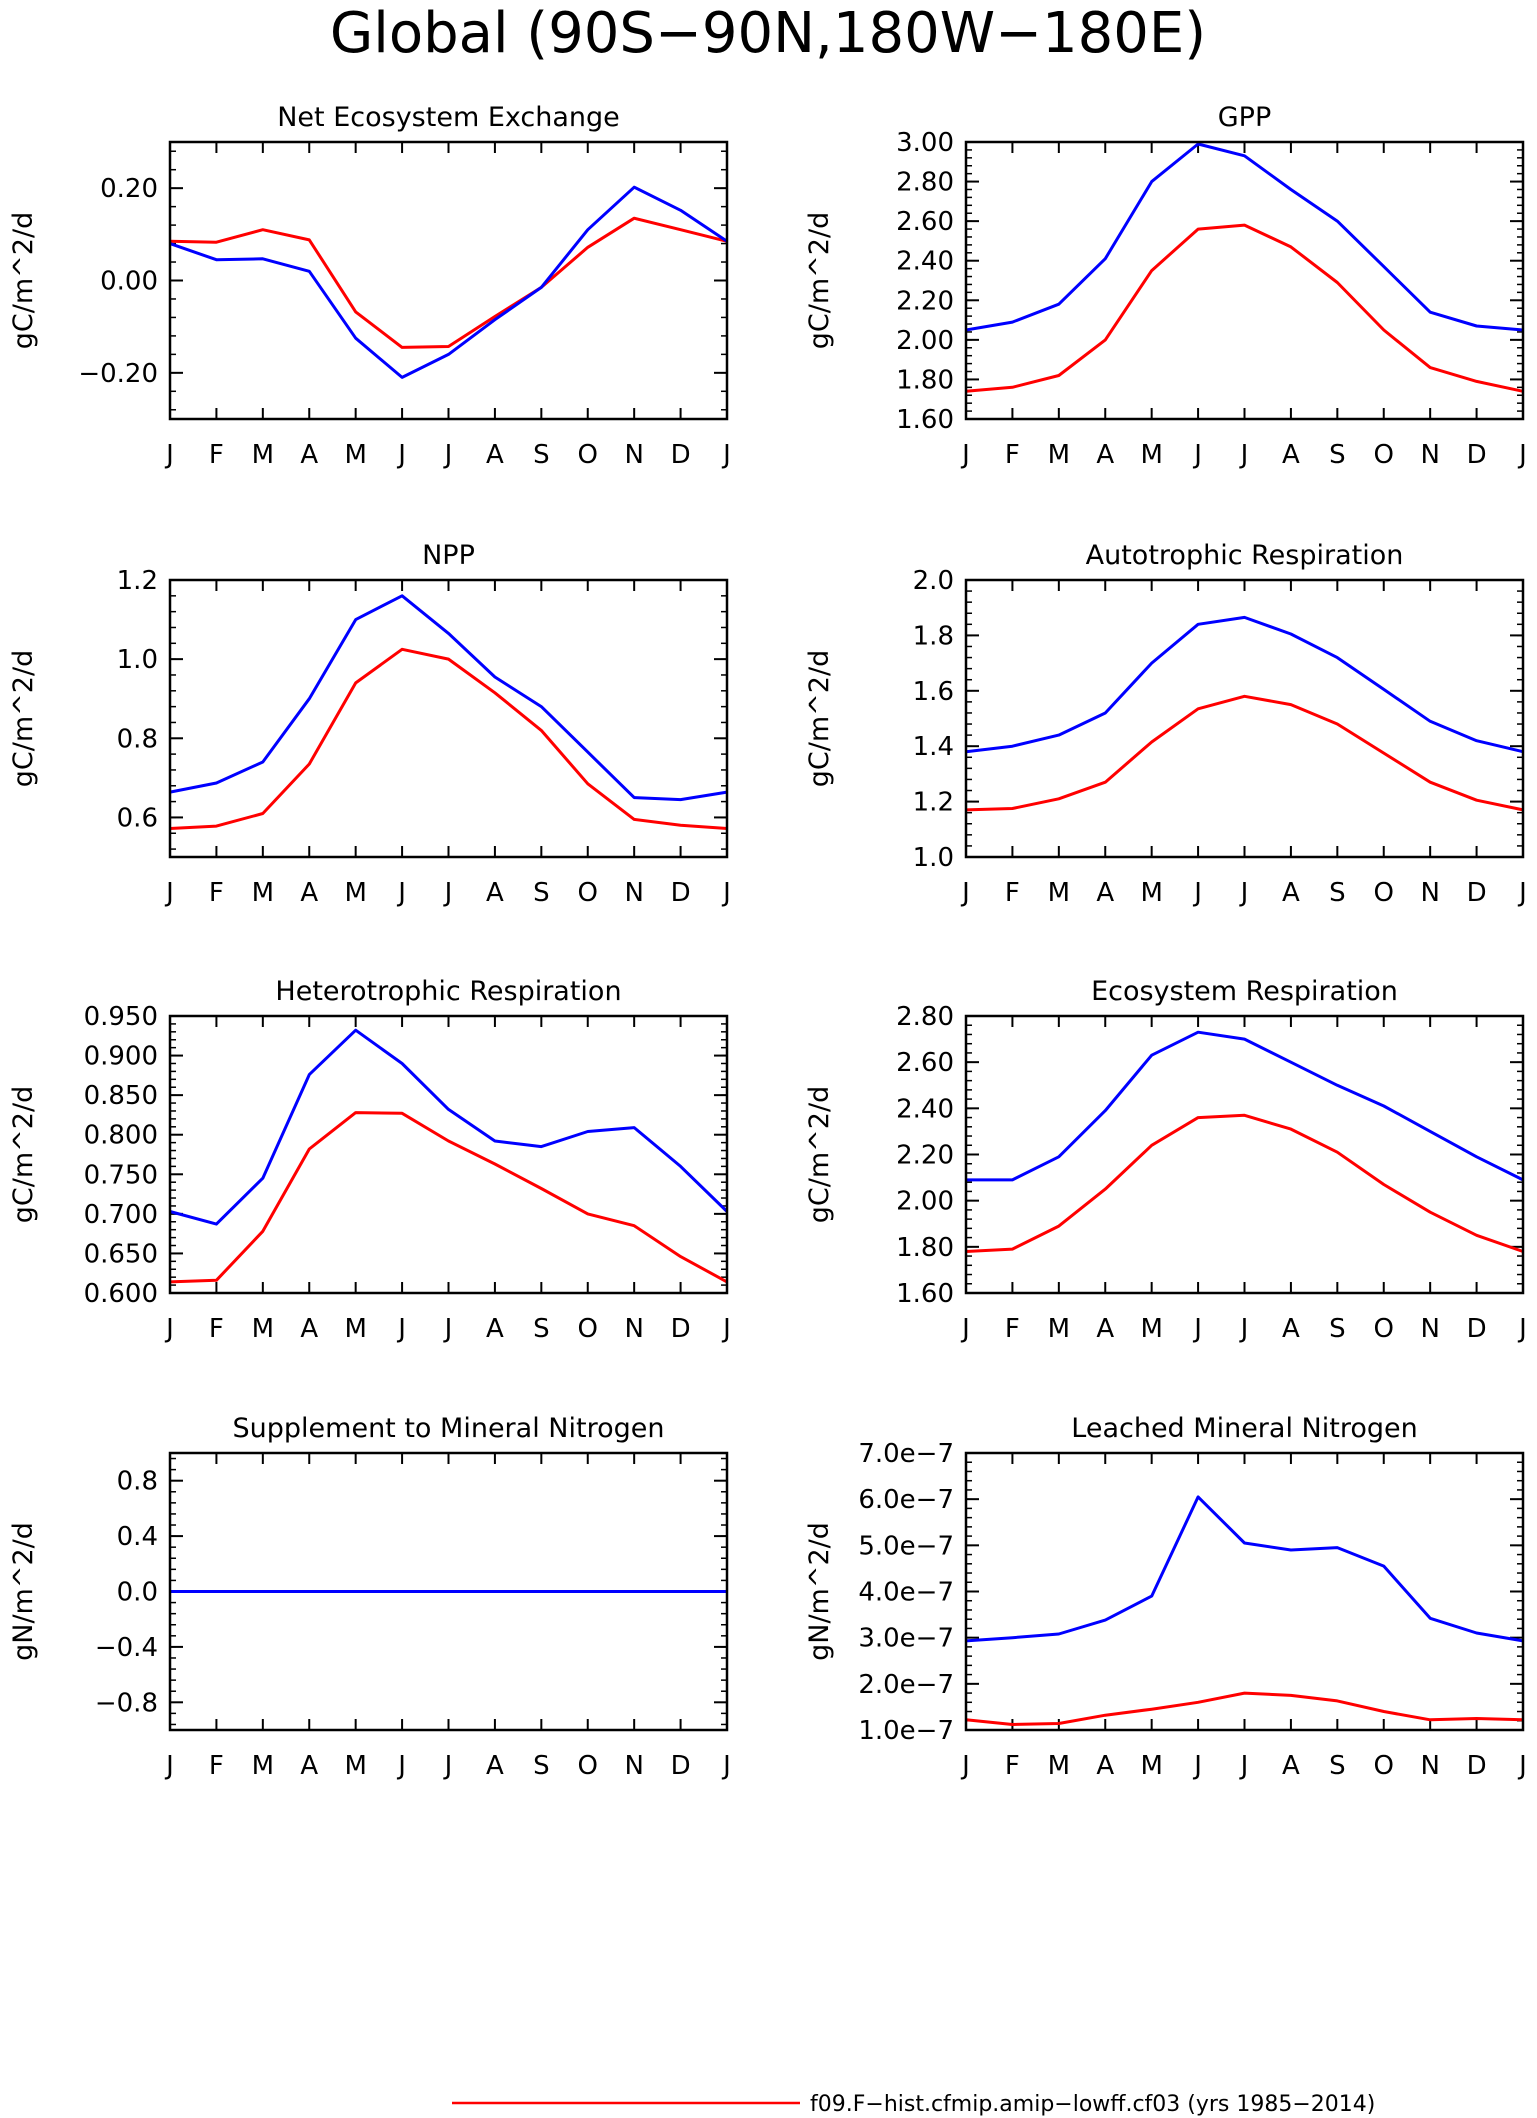 The width and height of the screenshot is (1537, 2118). What do you see at coordinates (448, 117) in the screenshot?
I see `panel-title: Net Ecosystem Exchange` at bounding box center [448, 117].